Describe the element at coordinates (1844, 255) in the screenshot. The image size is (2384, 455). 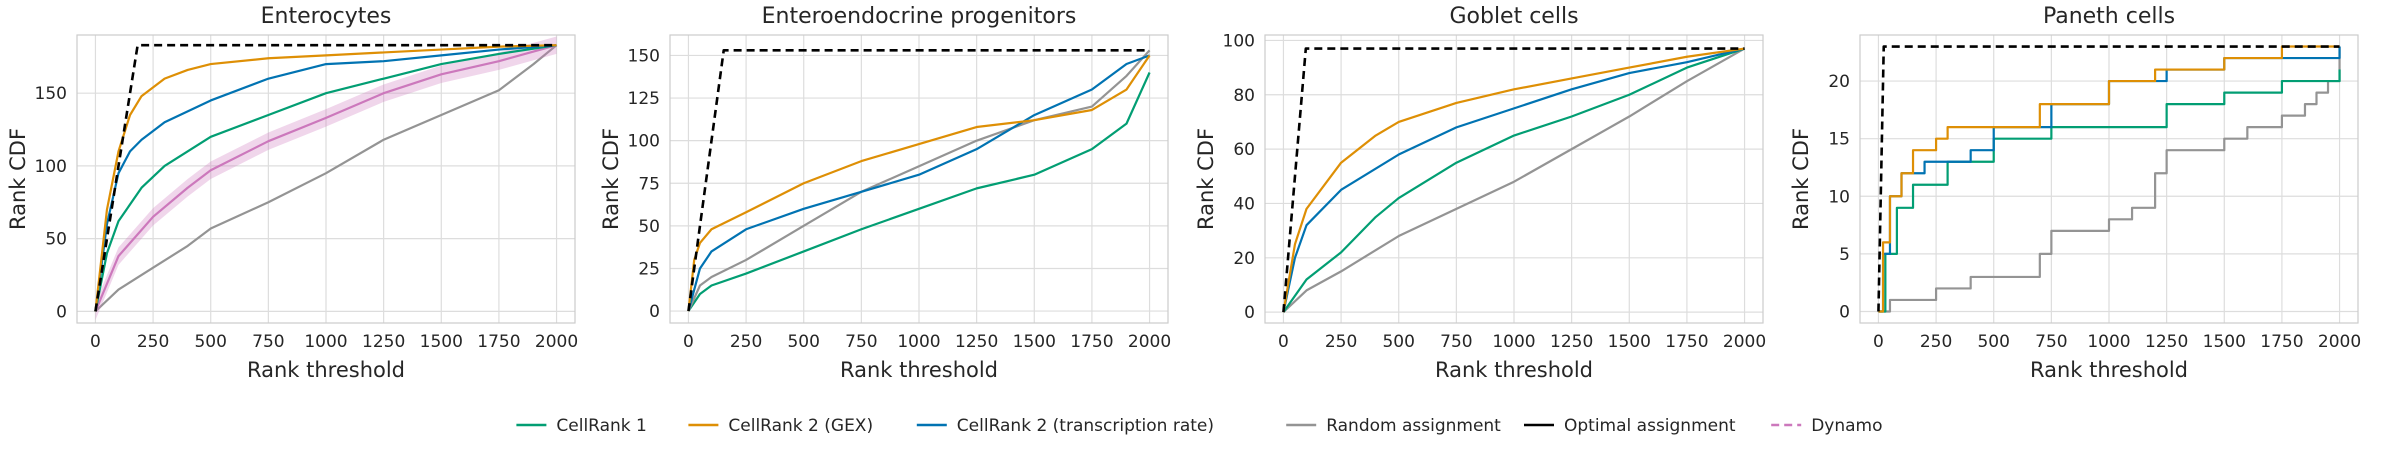
I see `y-tick-label: 5` at that location.